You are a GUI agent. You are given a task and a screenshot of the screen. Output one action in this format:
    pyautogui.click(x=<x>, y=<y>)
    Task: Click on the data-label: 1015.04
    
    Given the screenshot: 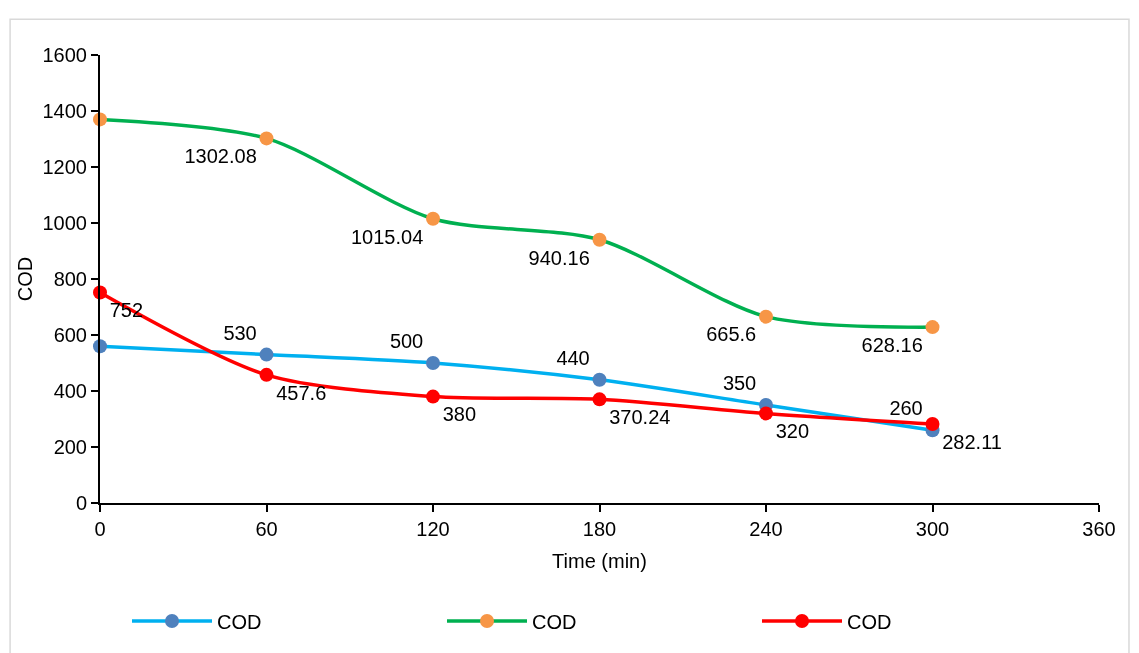 What is the action you would take?
    pyautogui.click(x=387, y=236)
    